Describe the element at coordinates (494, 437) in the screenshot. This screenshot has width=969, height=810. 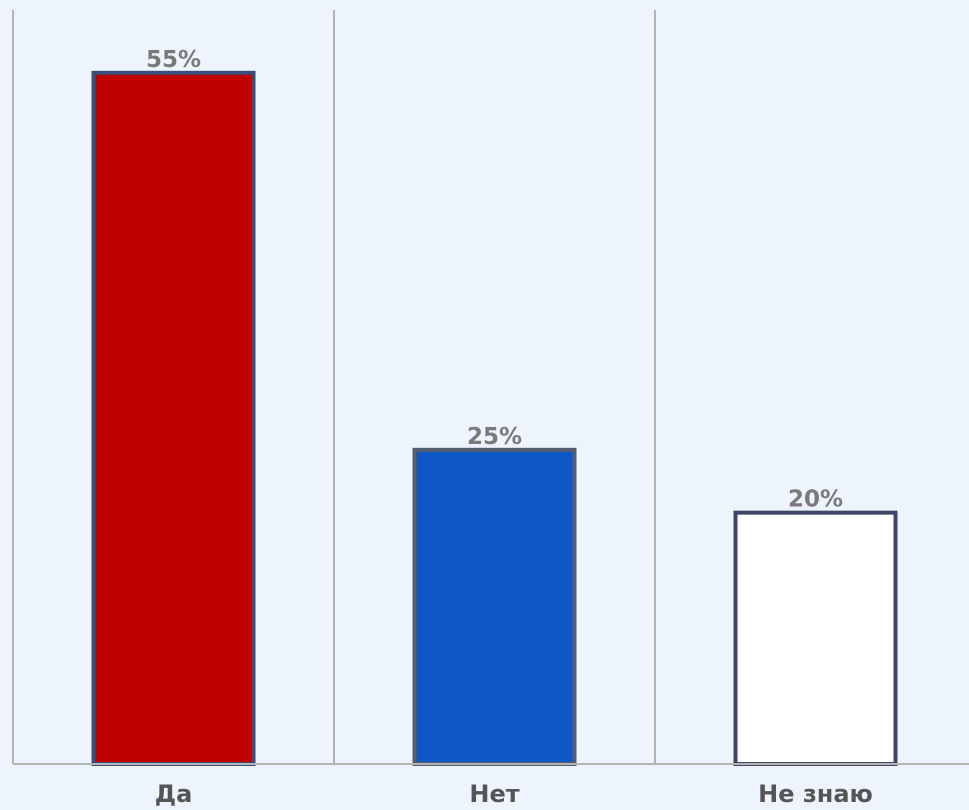
I see `data-label-2: 25%` at that location.